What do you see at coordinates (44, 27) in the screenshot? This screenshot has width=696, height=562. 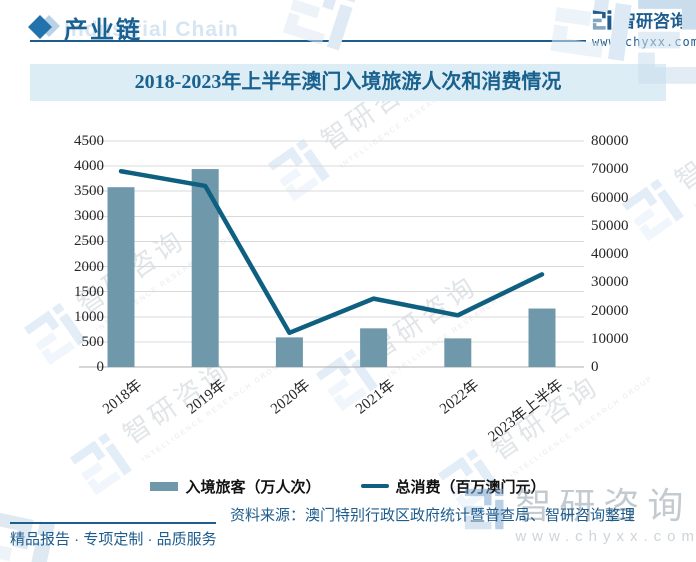 I see `diamond-icon` at bounding box center [44, 27].